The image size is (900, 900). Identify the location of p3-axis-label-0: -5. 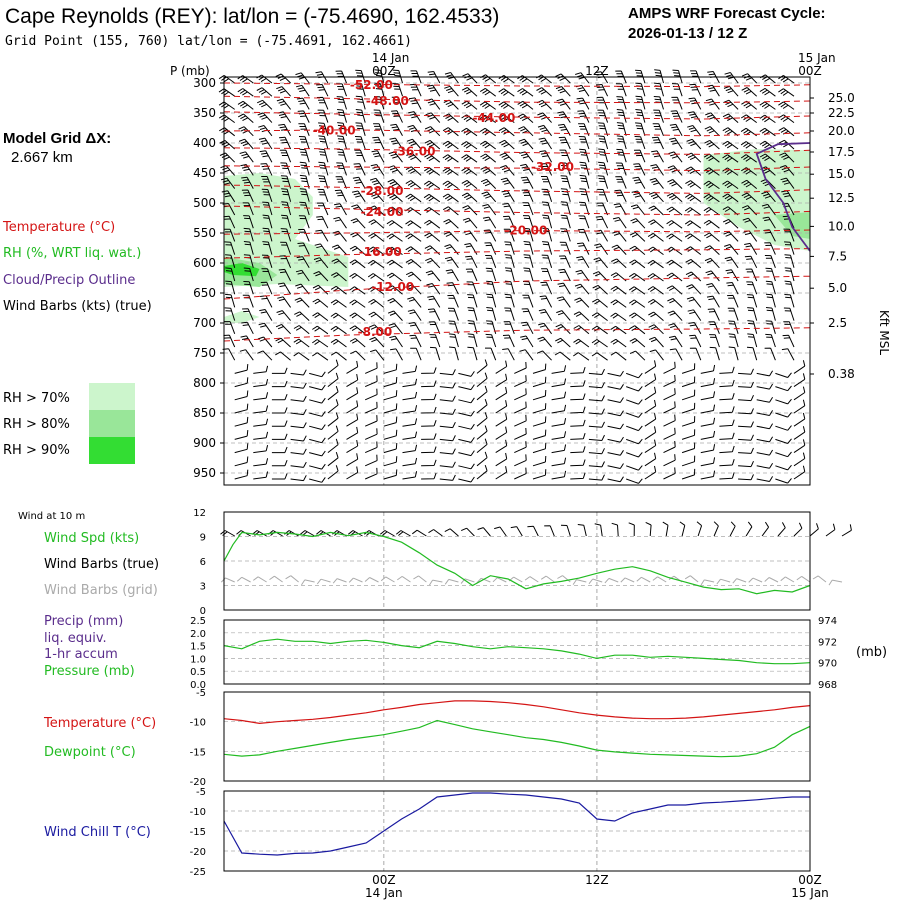
(201, 693).